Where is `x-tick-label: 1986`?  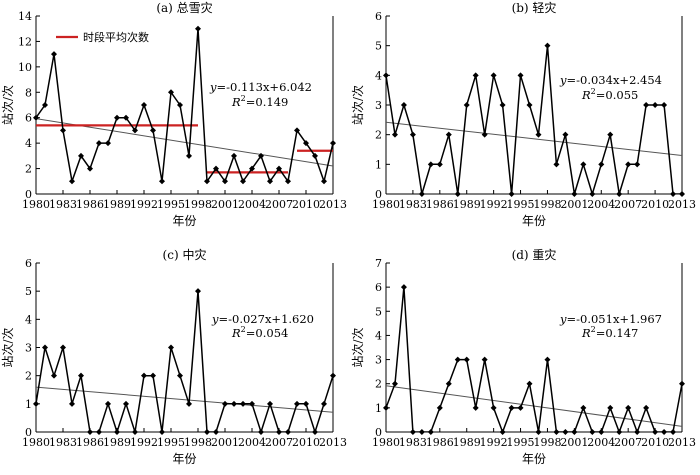 x-tick-label: 1986 is located at coordinates (90, 204).